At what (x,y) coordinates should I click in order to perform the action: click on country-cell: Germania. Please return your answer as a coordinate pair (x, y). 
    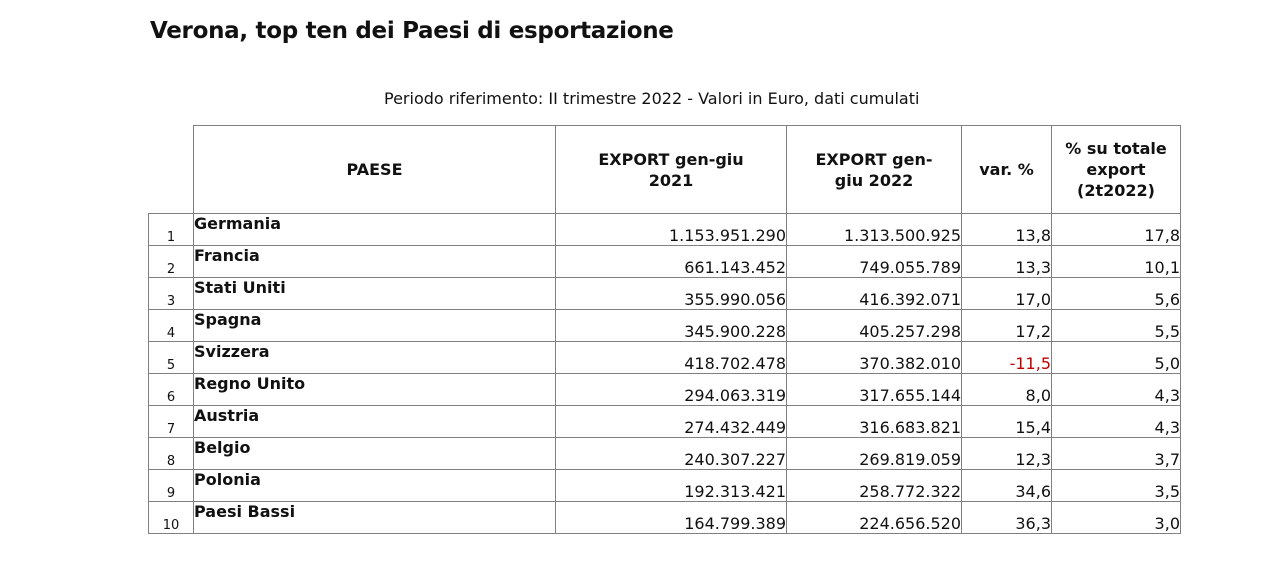
    Looking at the image, I should click on (374, 229).